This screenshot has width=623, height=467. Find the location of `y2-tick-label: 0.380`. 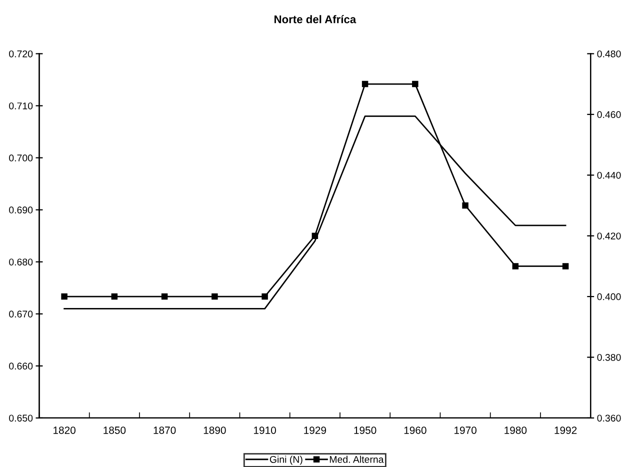

y2-tick-label: 0.380 is located at coordinates (609, 357).